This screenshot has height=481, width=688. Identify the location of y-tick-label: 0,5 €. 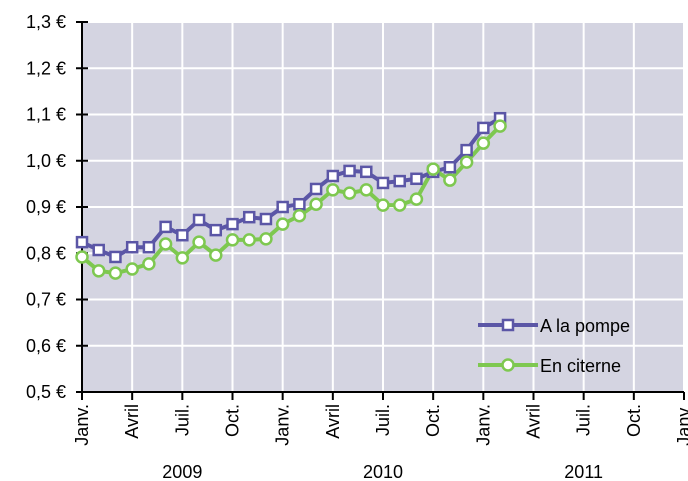
(46, 392).